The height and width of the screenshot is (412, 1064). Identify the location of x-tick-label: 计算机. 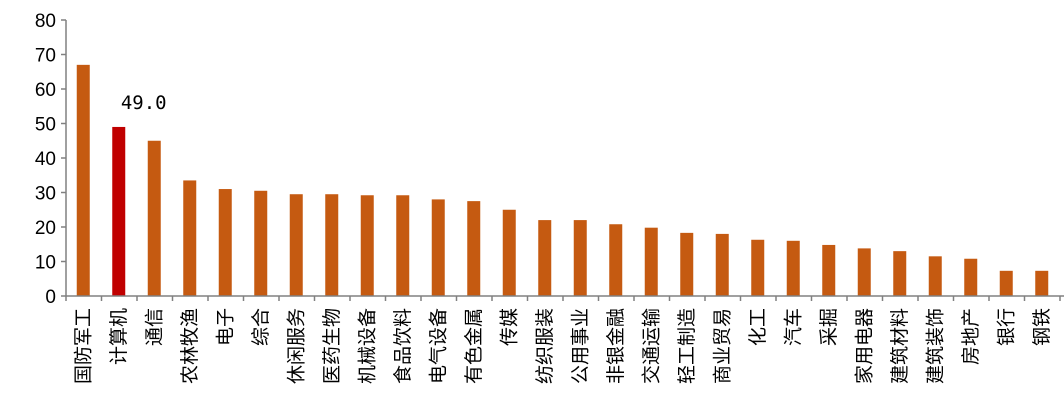
(119, 336).